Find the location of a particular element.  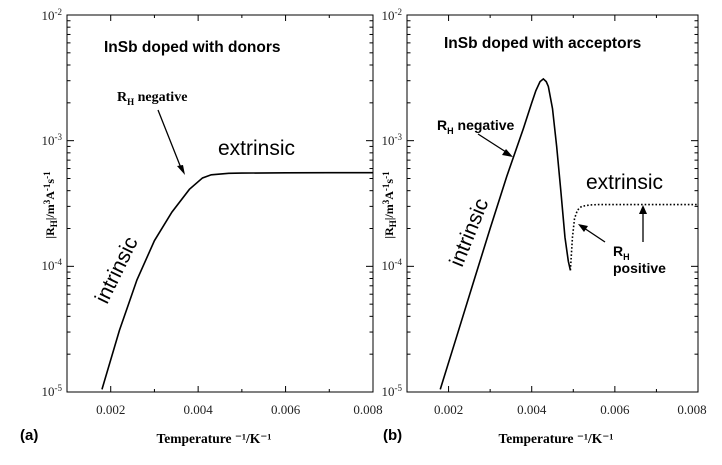

panel-a-xtick-0.006: 0.006 is located at coordinates (286, 409).